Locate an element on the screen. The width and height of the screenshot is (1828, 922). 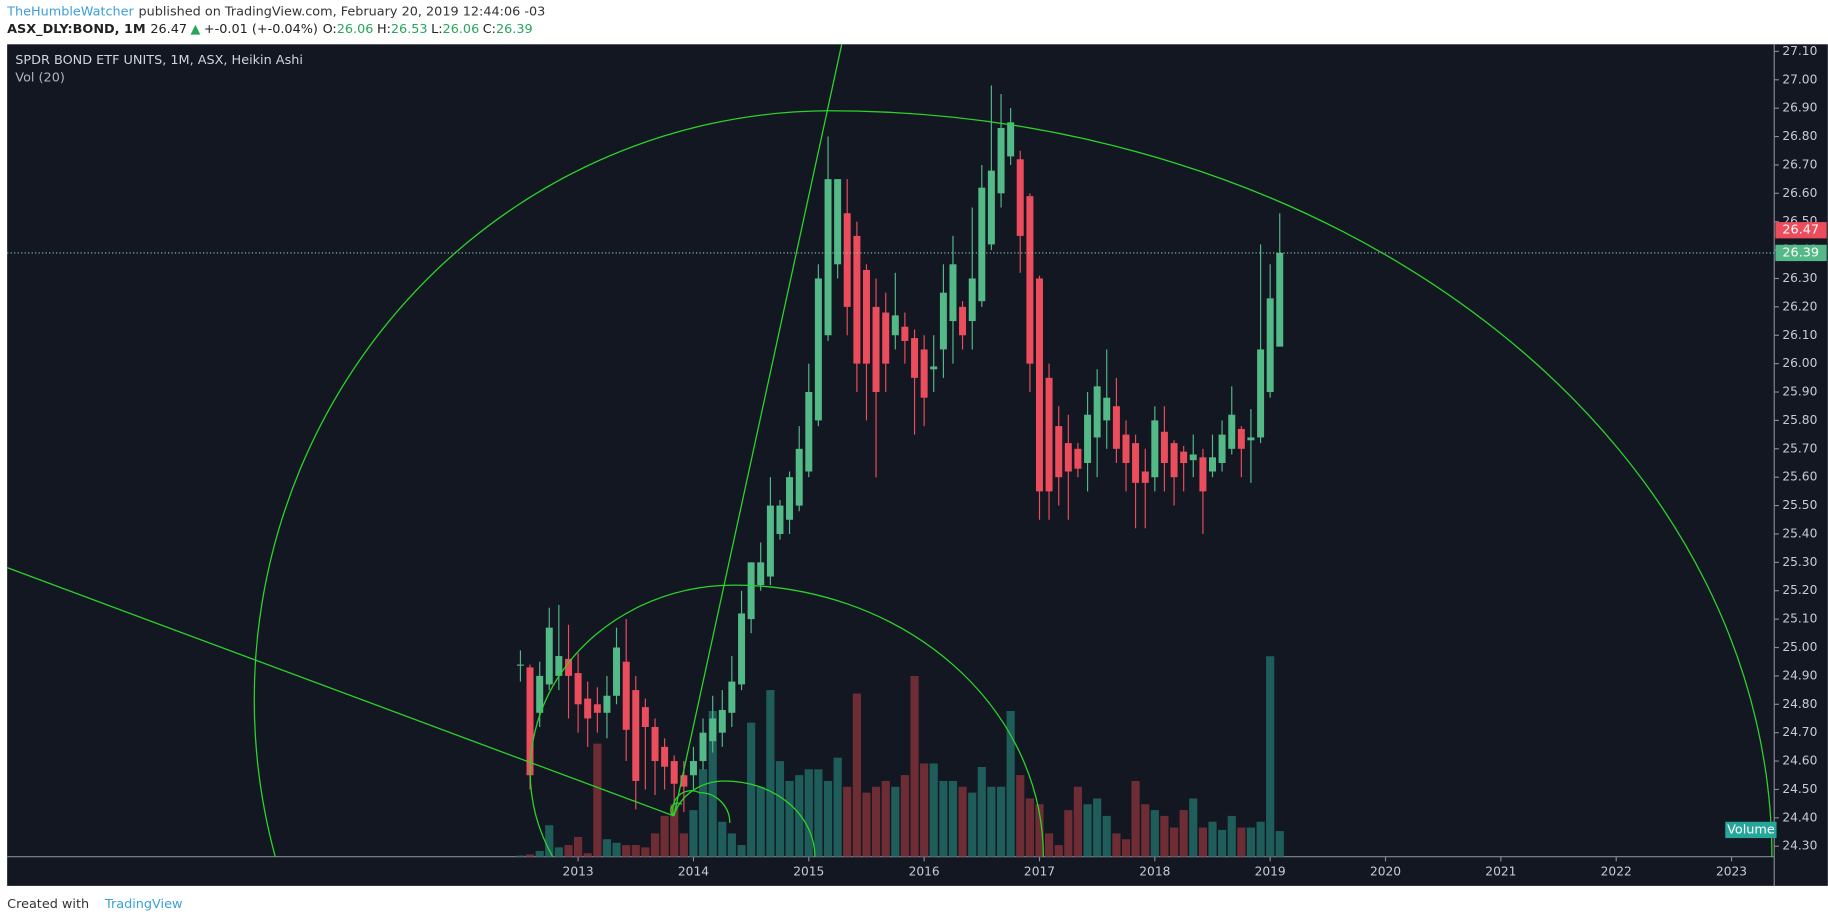
y-tick-label: 25.50 is located at coordinates (1799, 505).